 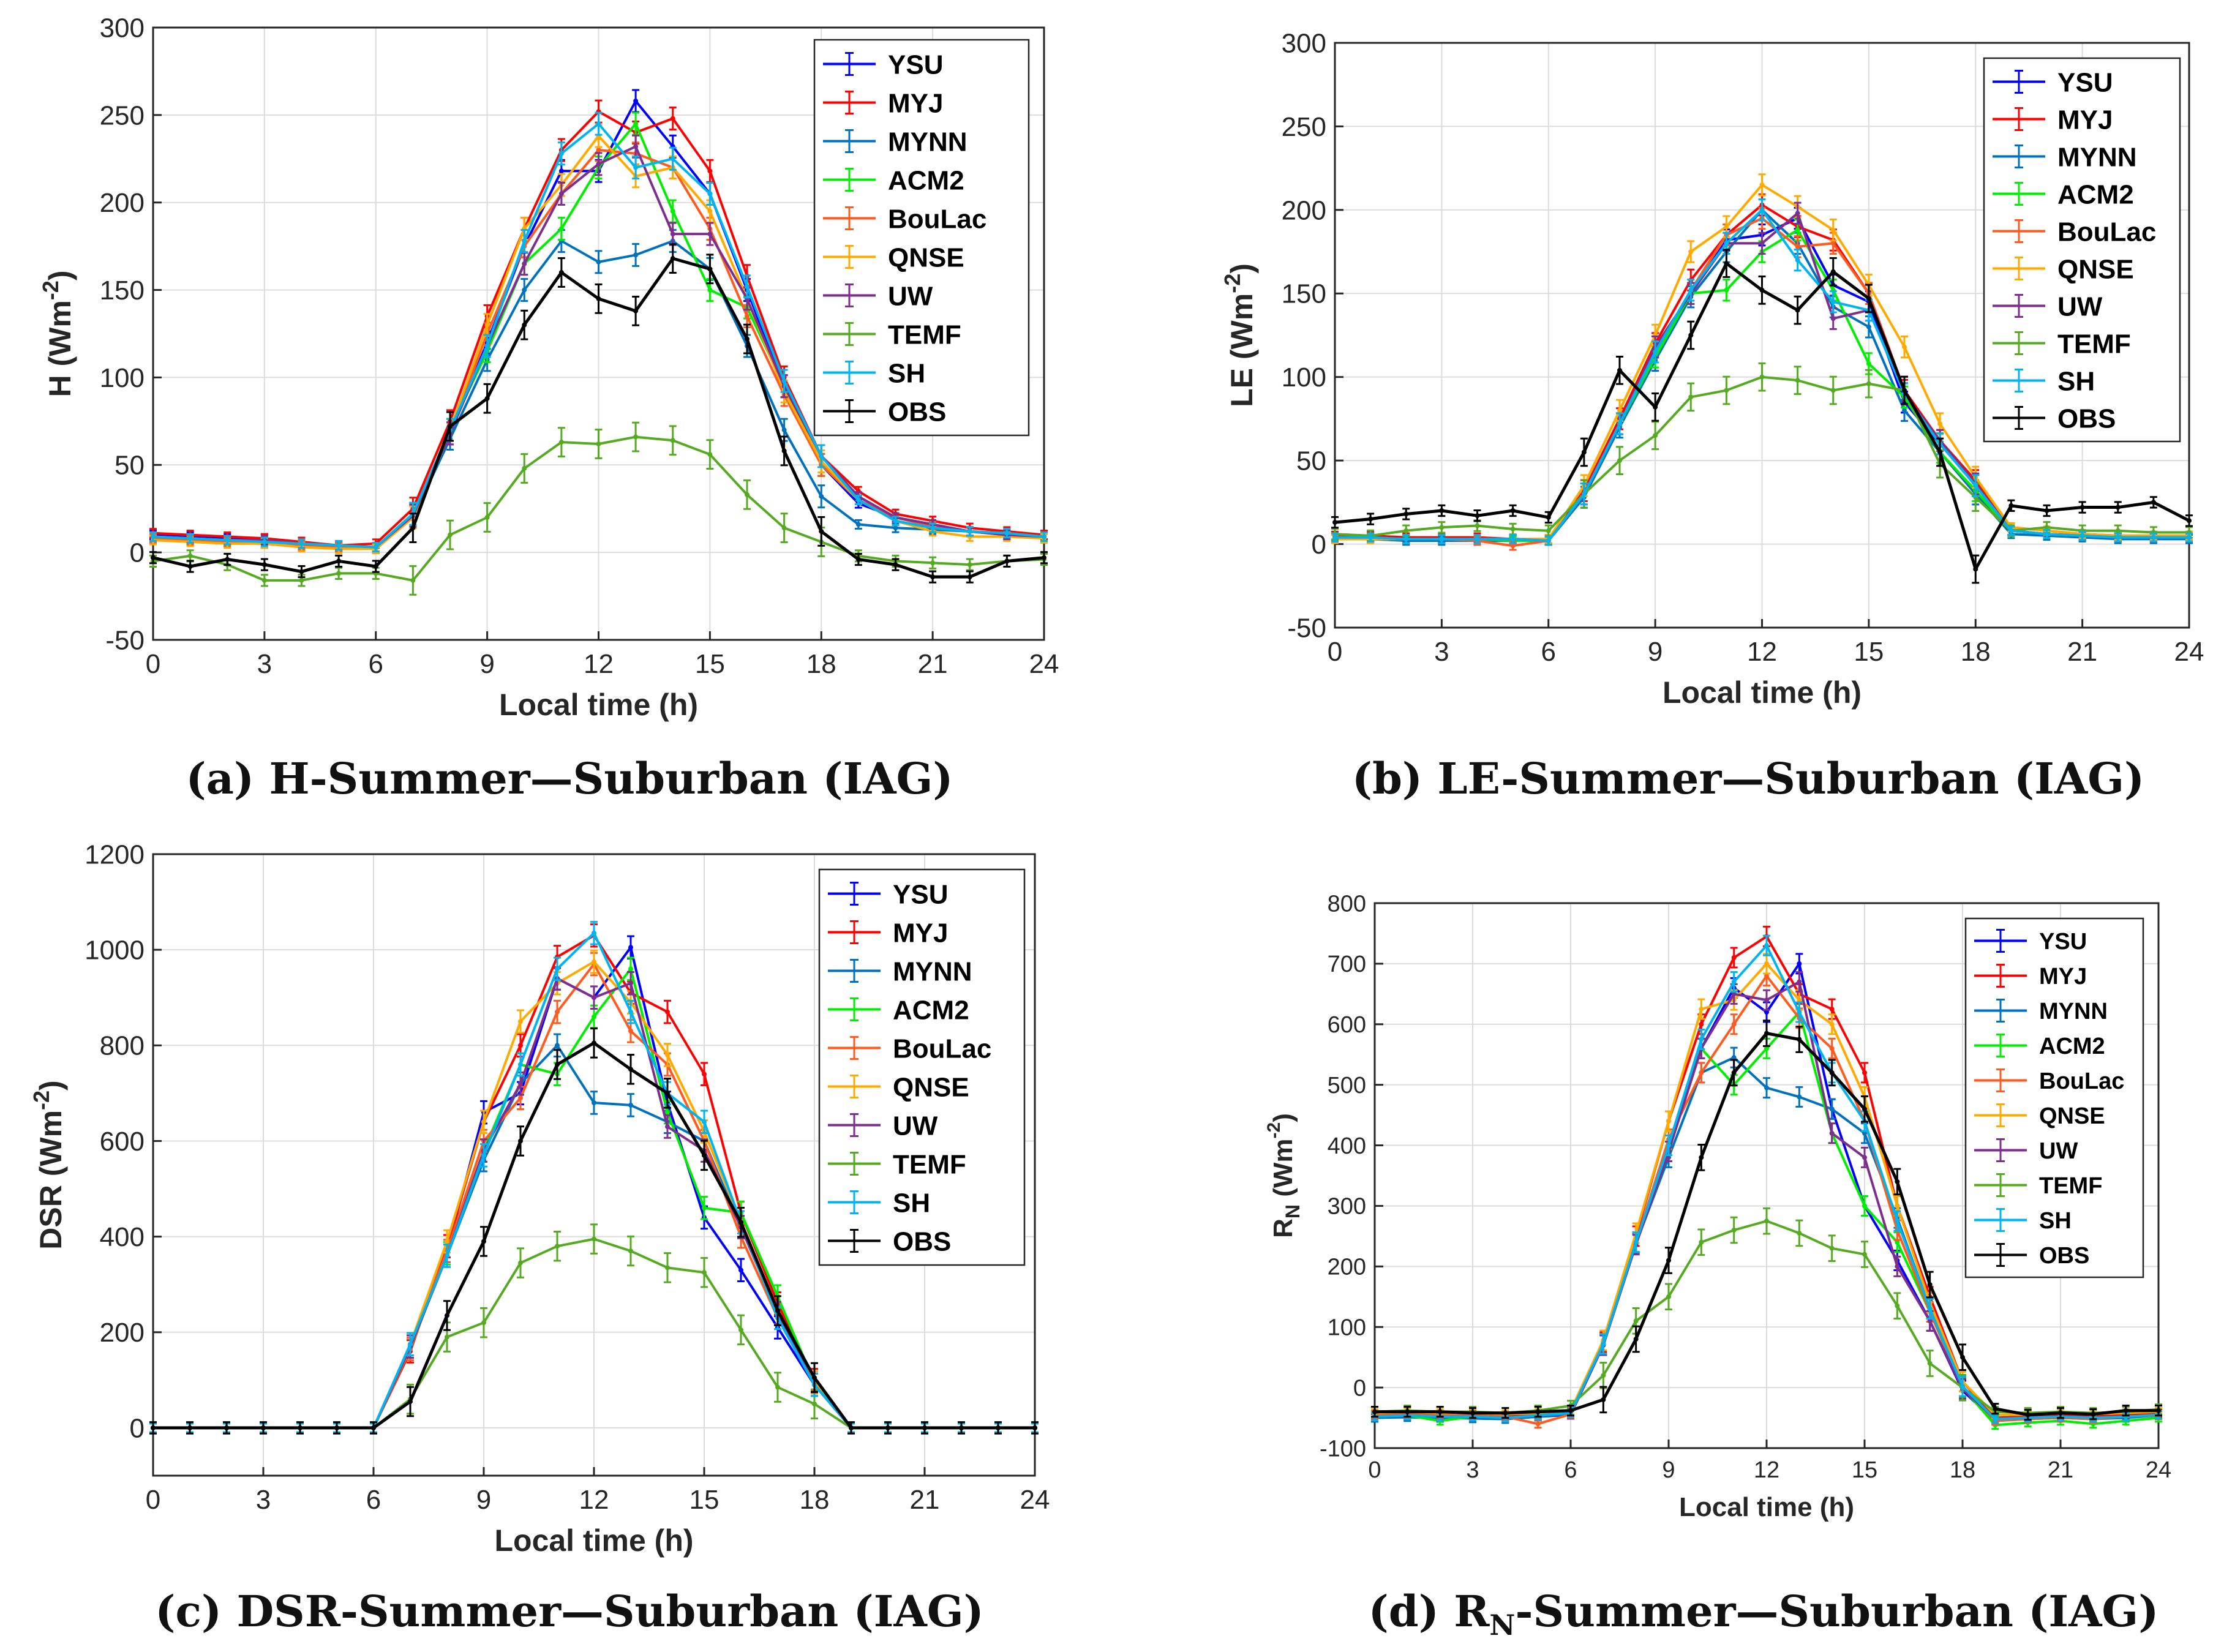 What do you see at coordinates (48, 1164) in the screenshot?
I see `y-axis-label: DSR (Wm-2)` at bounding box center [48, 1164].